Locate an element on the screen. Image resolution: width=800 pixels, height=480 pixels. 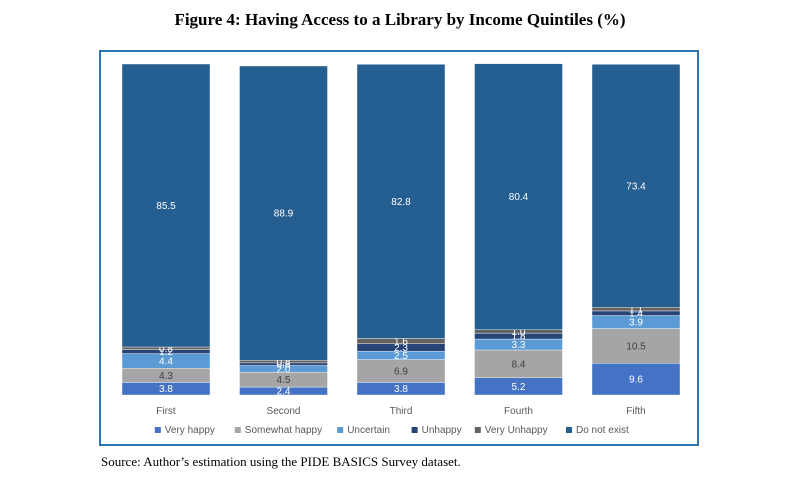
data-label: 5.2 is located at coordinates (519, 387).